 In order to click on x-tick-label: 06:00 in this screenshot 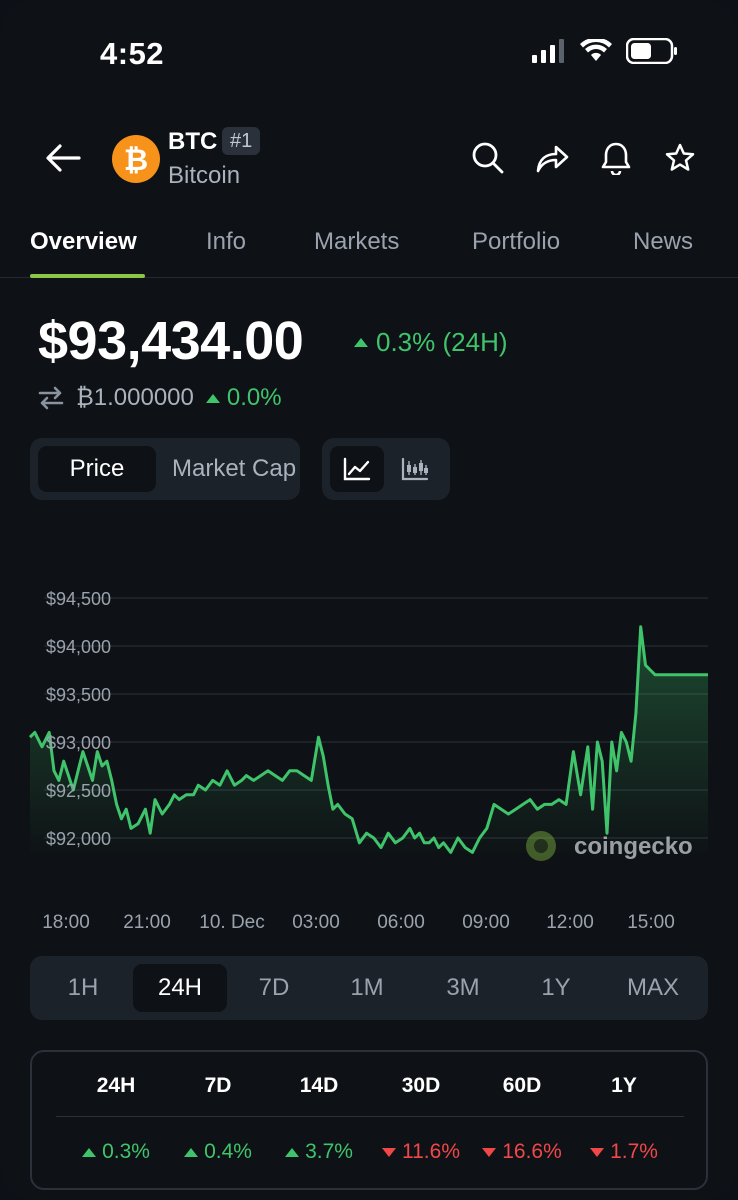, I will do `click(401, 922)`.